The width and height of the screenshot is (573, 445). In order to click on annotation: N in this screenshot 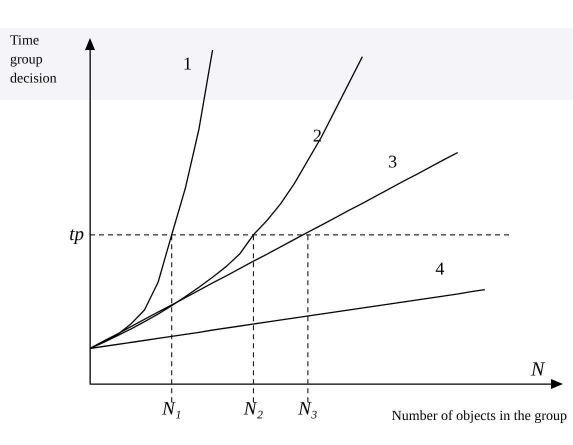, I will do `click(538, 369)`.